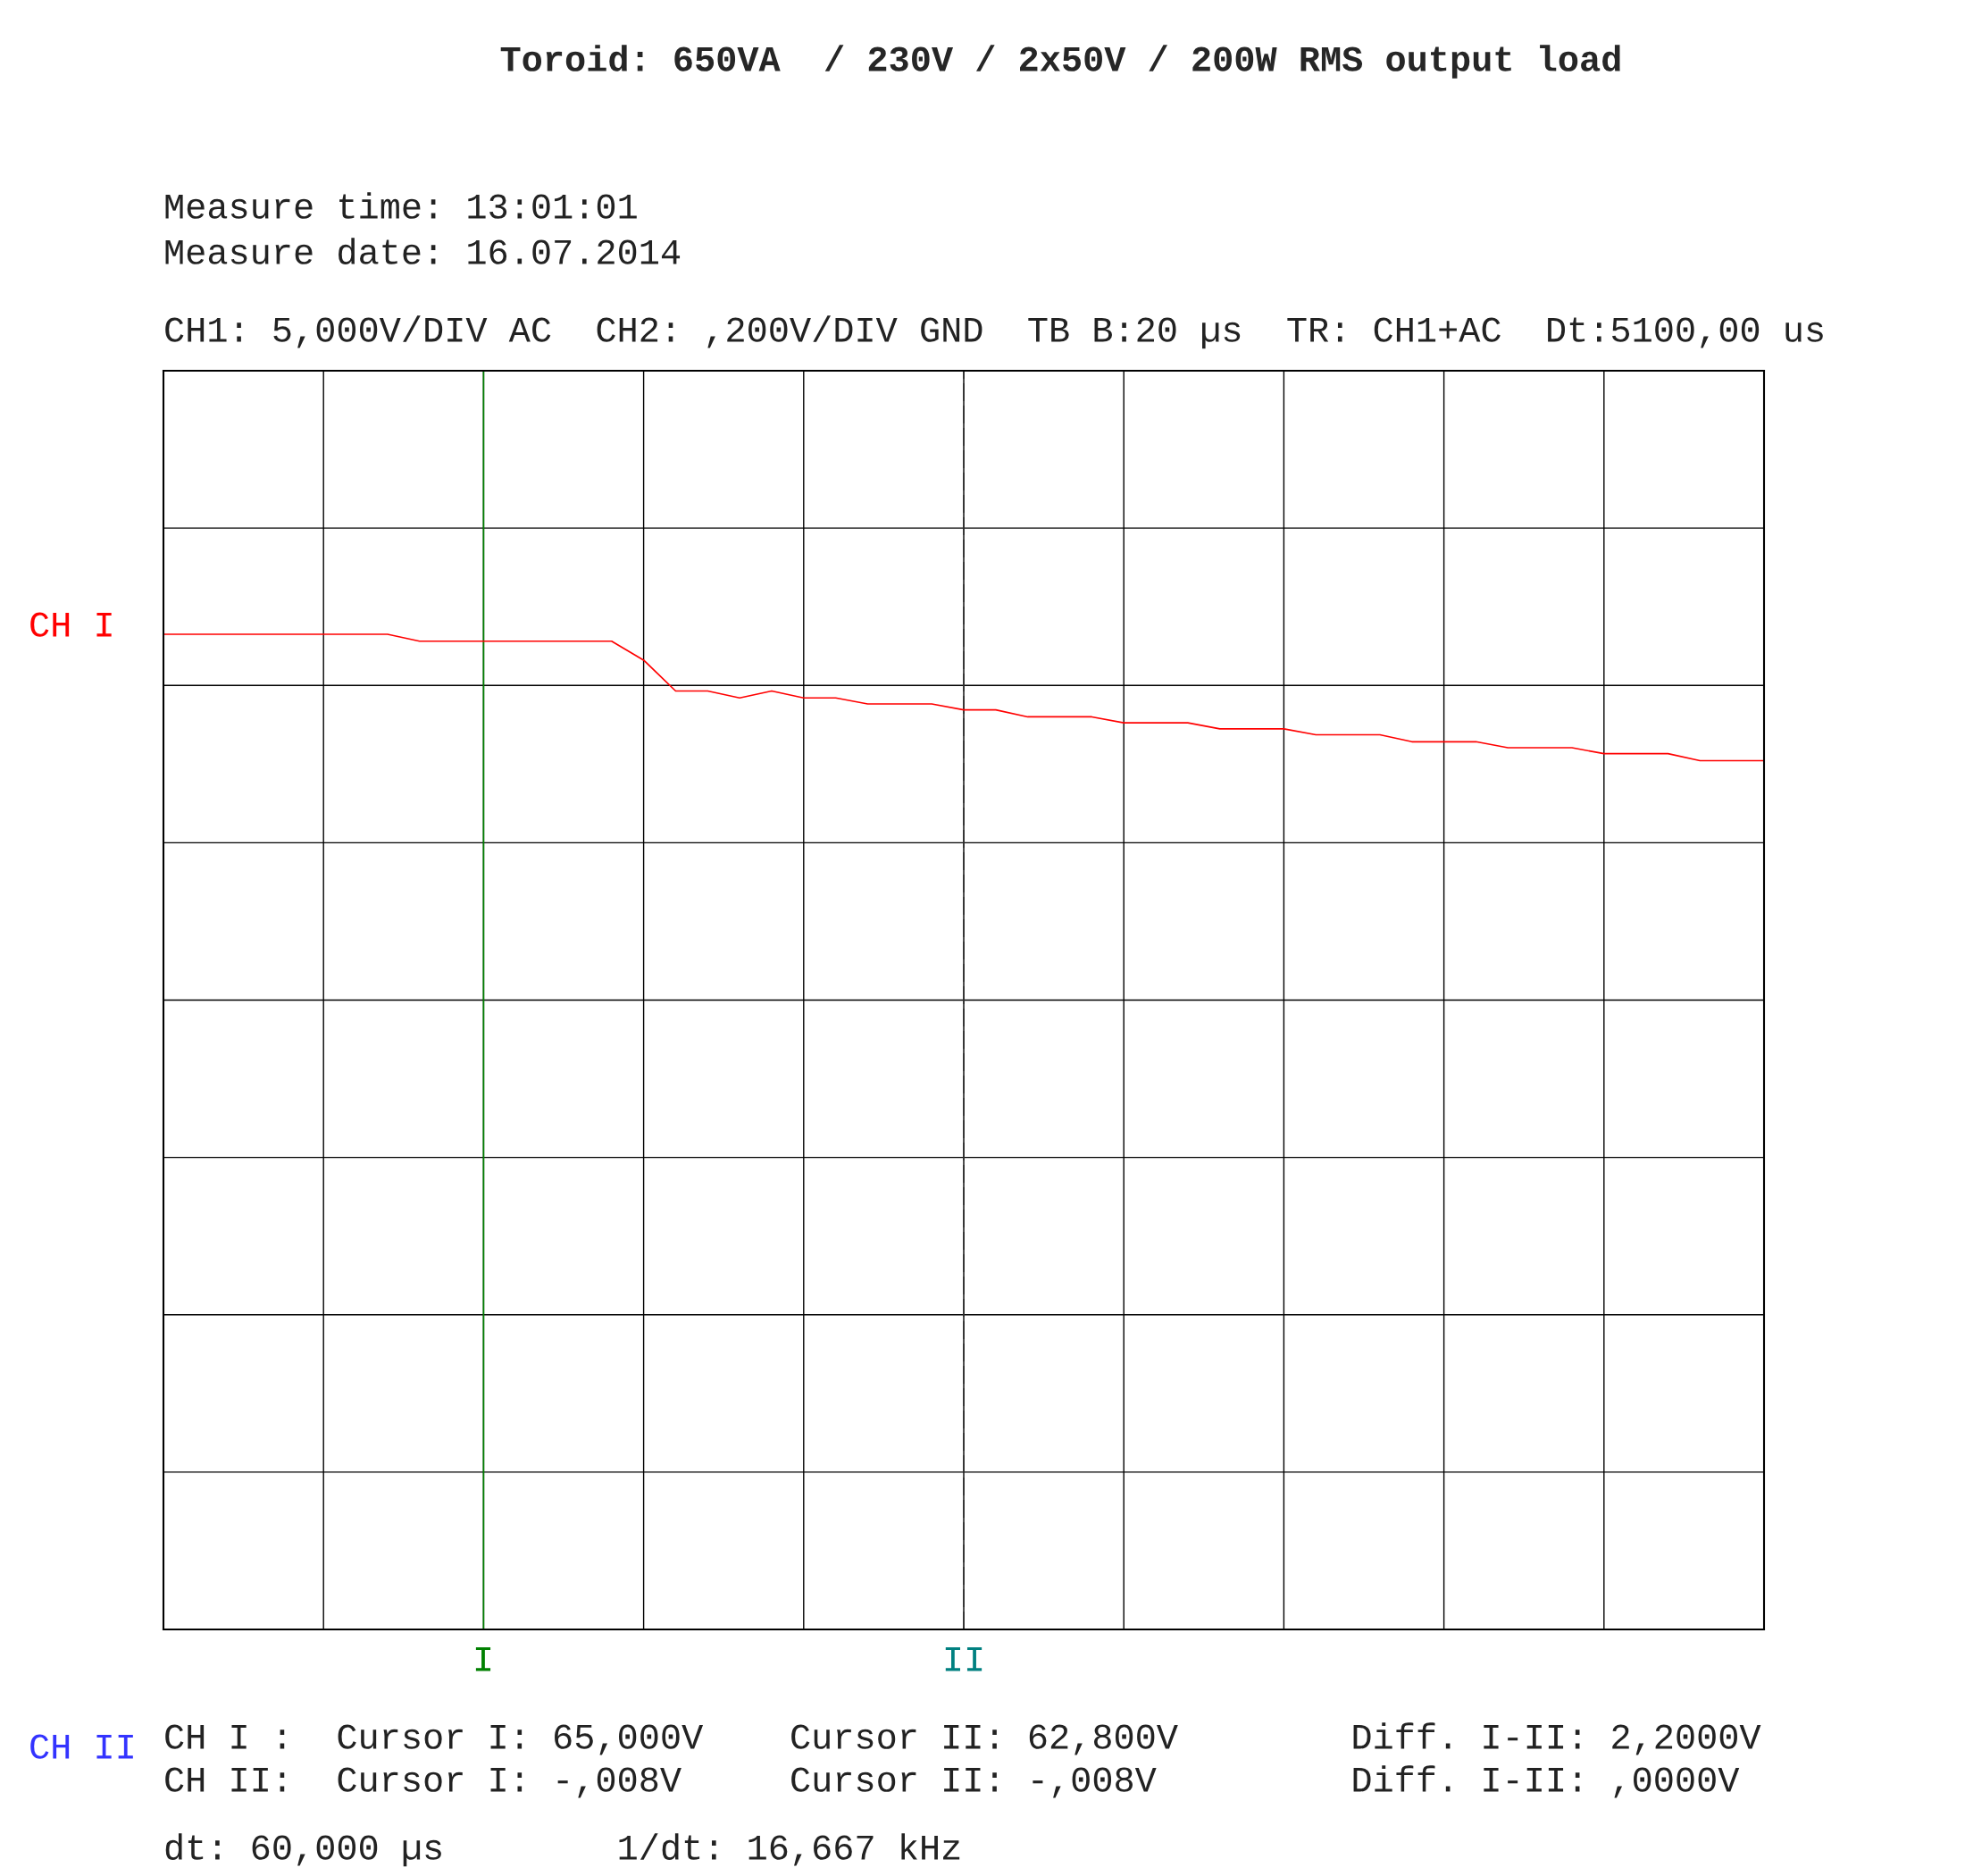 The height and width of the screenshot is (1876, 1965). What do you see at coordinates (963, 1658) in the screenshot?
I see `text: II` at bounding box center [963, 1658].